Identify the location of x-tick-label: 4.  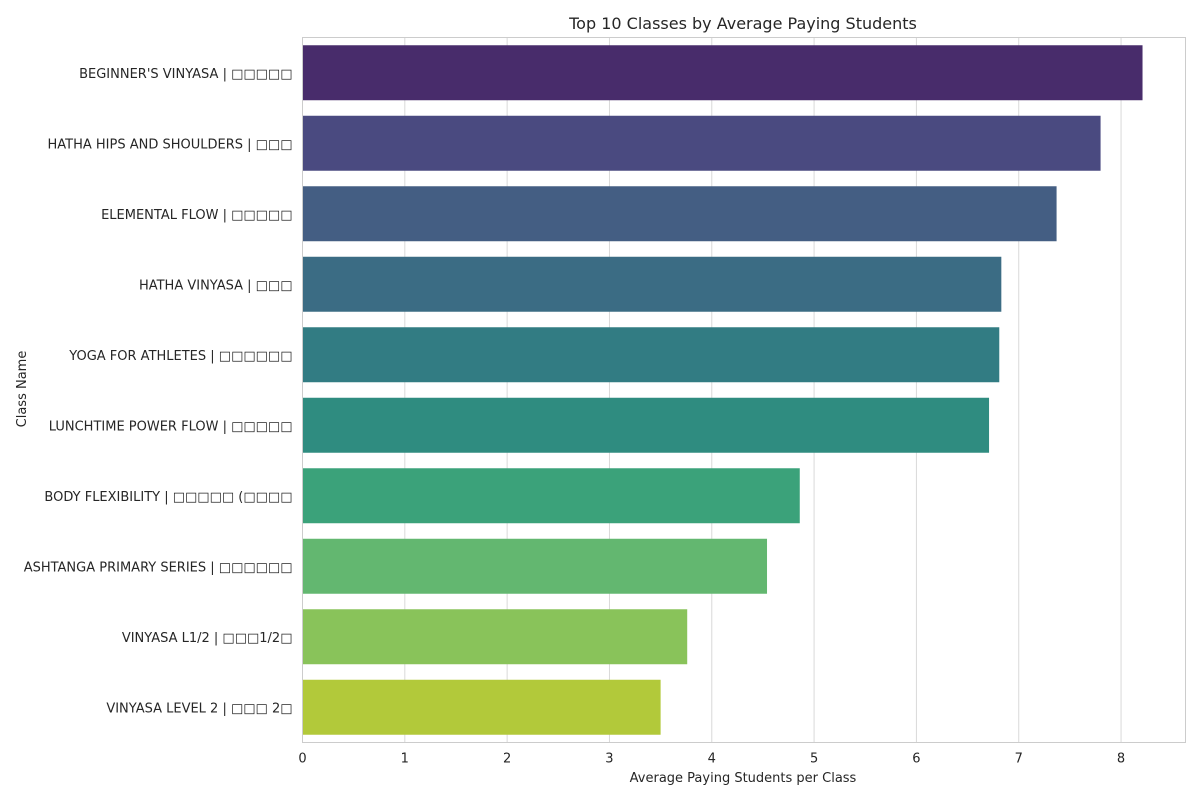
(712, 759).